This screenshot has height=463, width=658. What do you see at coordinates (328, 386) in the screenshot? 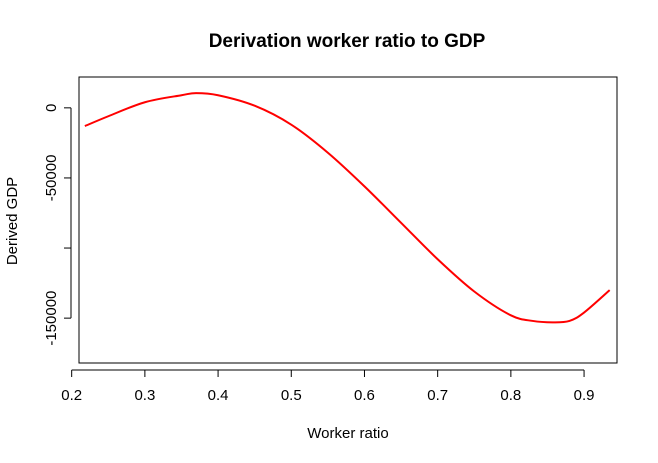
I see `x-axis: 0.2 0.3 0.4 0.5 0.6 0.7 0.8 0.9` at bounding box center [328, 386].